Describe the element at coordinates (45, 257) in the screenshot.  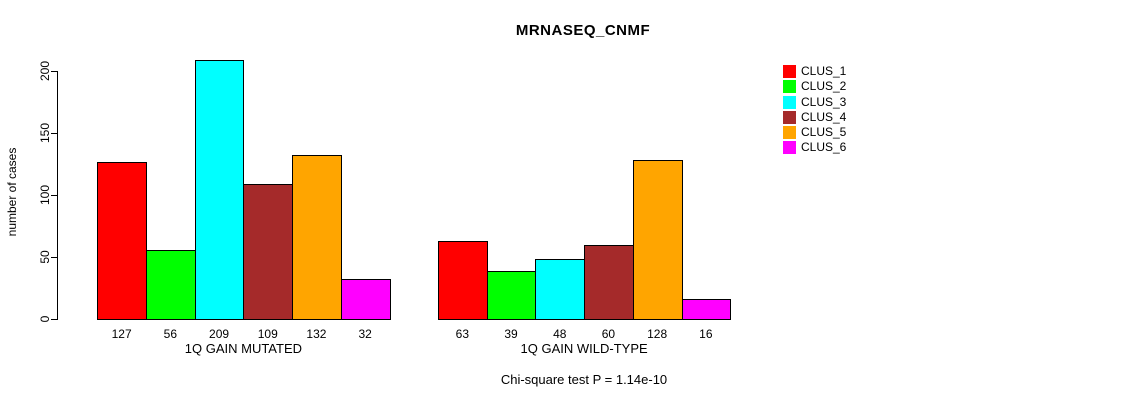
I see `y-tick-label-50: 50` at that location.